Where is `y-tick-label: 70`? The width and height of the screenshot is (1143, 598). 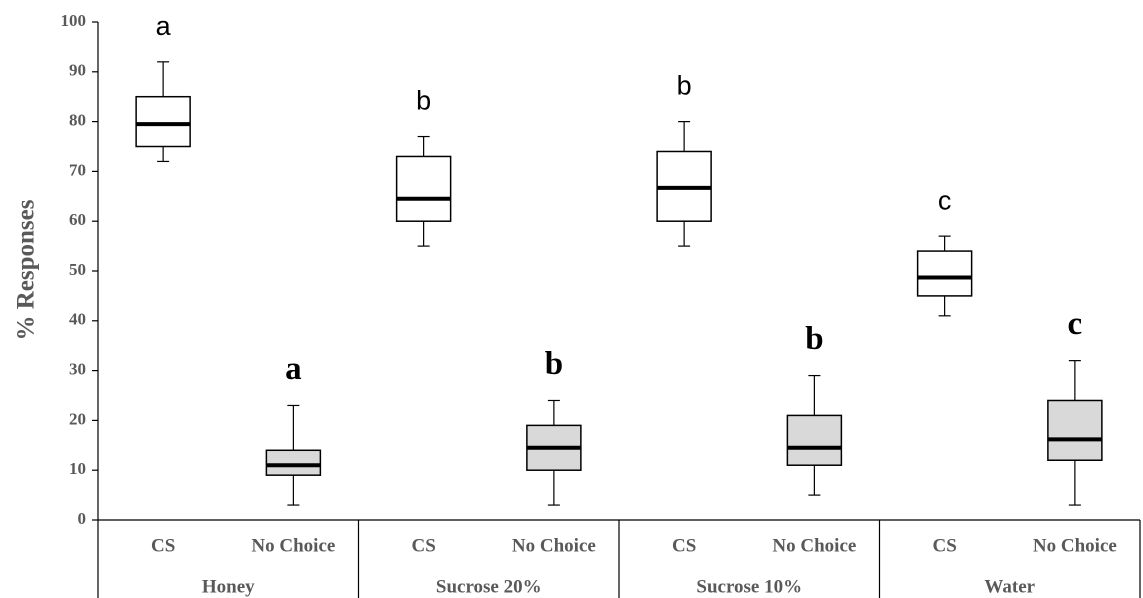
y-tick-label: 70 is located at coordinates (77, 169).